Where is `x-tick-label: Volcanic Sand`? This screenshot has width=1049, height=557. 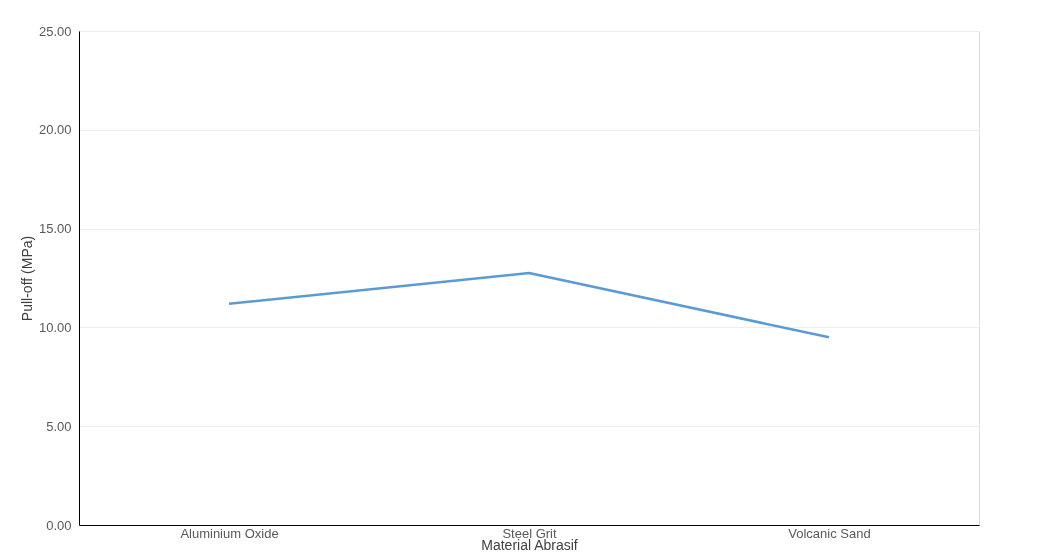
x-tick-label: Volcanic Sand is located at coordinates (829, 533).